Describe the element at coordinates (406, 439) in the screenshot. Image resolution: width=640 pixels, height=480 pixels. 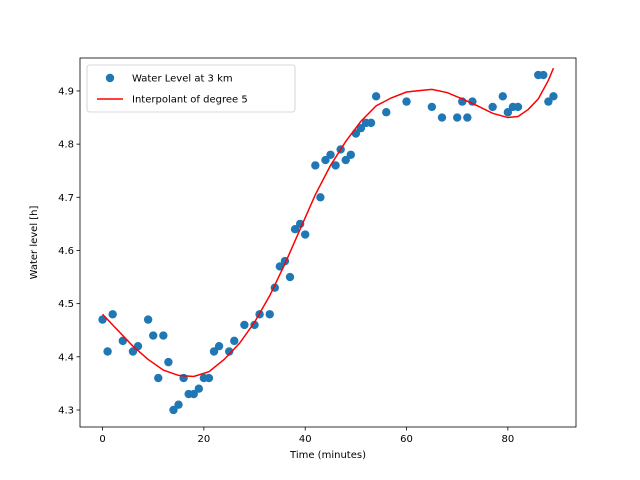
I see `x-tick-label: 60` at that location.